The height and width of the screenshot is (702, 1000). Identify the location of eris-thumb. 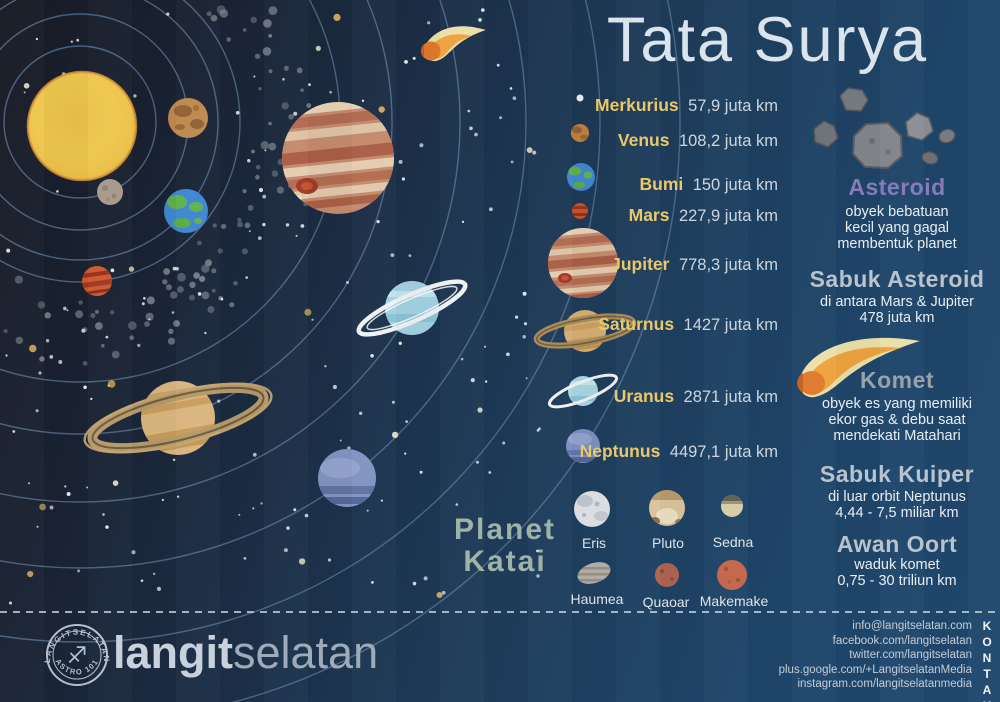
(592, 509).